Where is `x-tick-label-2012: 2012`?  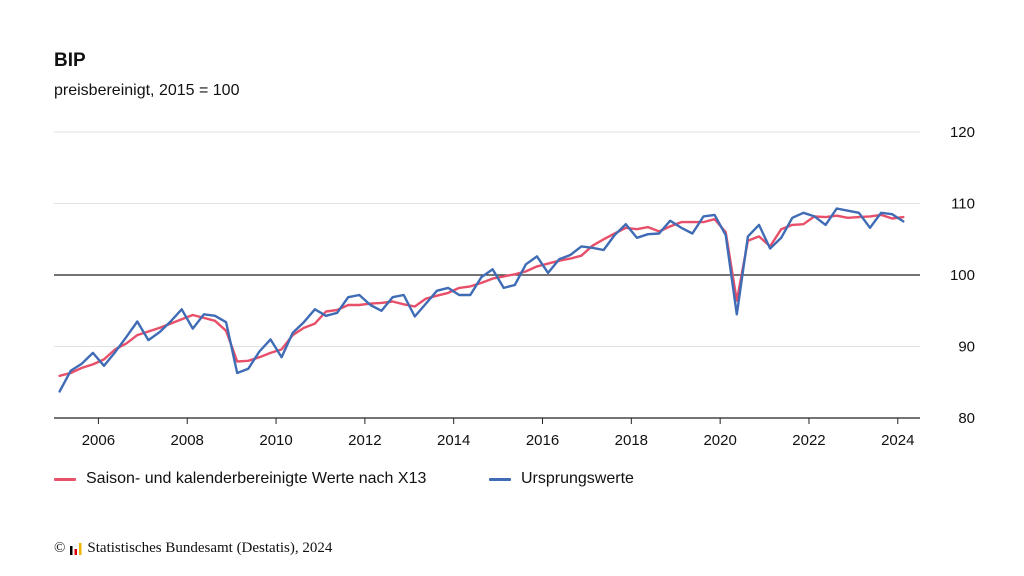
x-tick-label-2012: 2012 is located at coordinates (364, 440).